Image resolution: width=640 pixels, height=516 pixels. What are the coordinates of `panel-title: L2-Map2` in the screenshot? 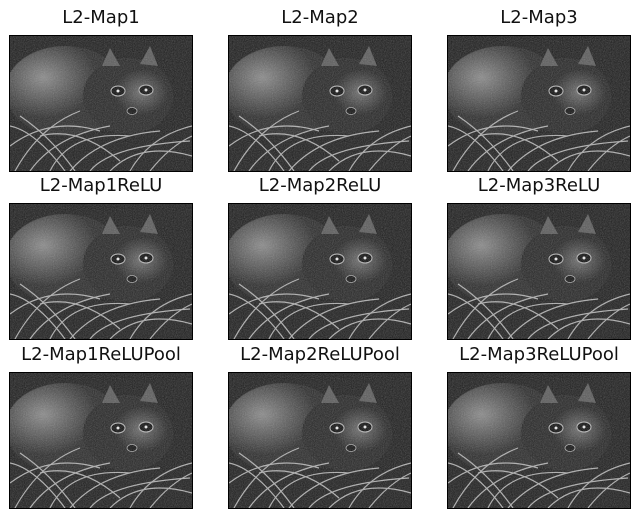 It's located at (320, 17).